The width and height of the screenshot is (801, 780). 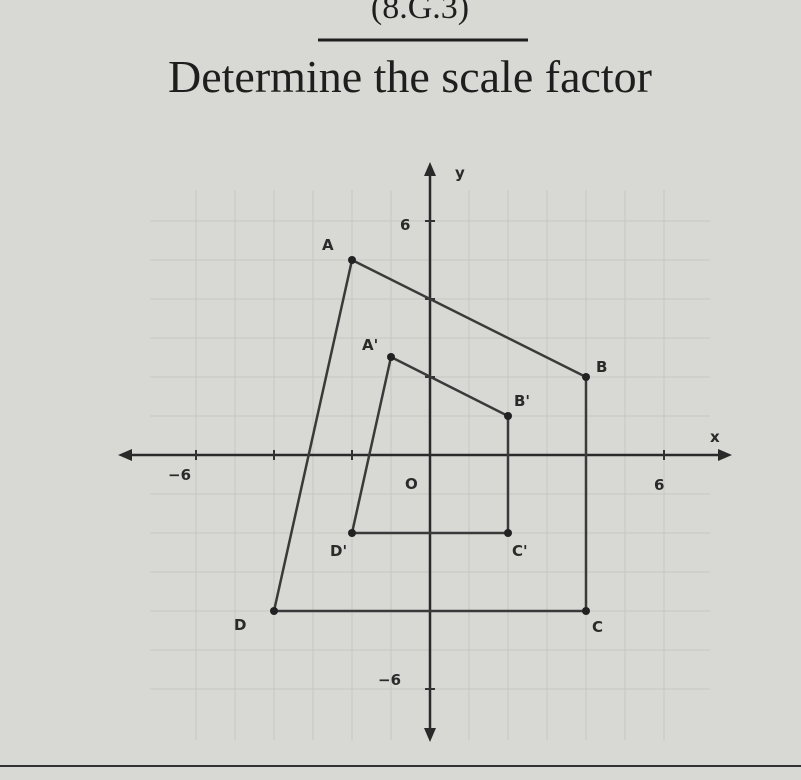 I want to click on vertex-label: A, so click(x=328, y=245).